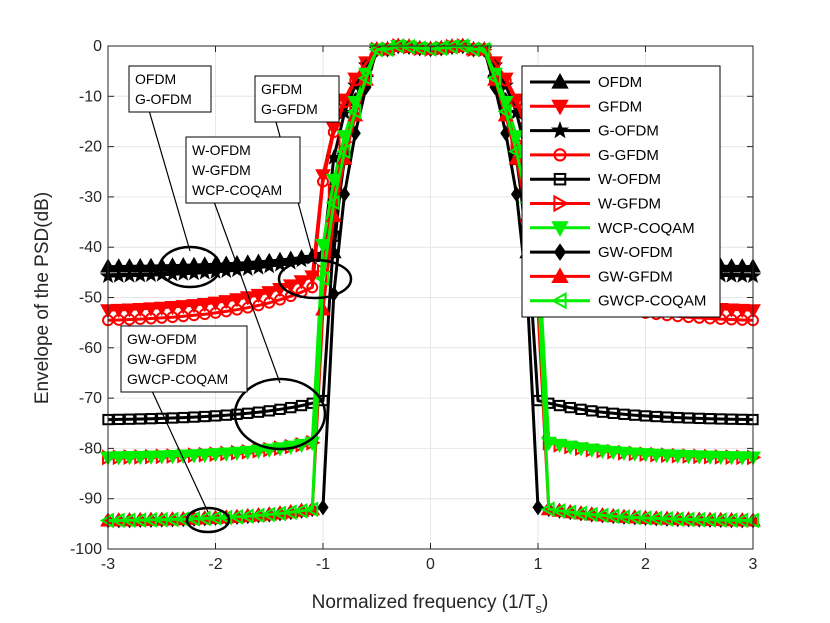 The image size is (830, 623). Describe the element at coordinates (108, 564) in the screenshot. I see `x-tick-label: -3` at that location.